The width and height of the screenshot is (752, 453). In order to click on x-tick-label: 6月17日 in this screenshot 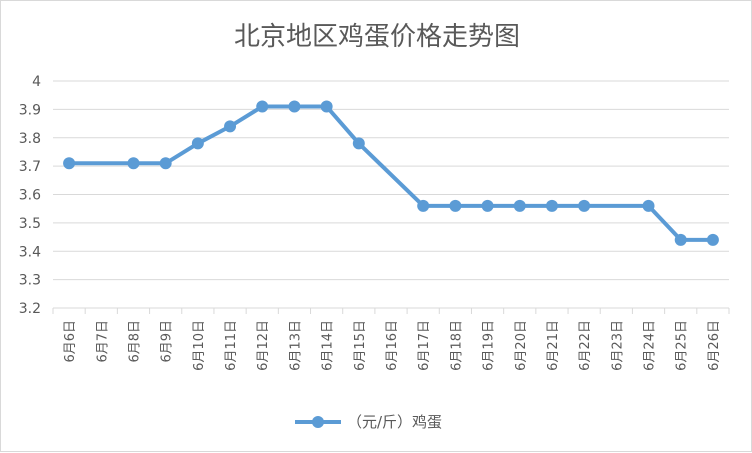, I will do `click(424, 345)`.